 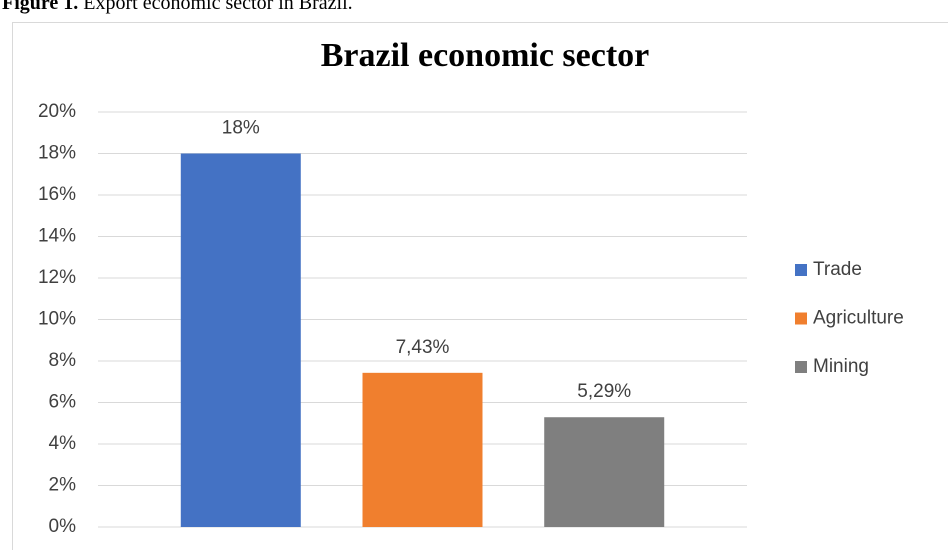 What do you see at coordinates (837, 269) in the screenshot?
I see `legend-label: Trade` at bounding box center [837, 269].